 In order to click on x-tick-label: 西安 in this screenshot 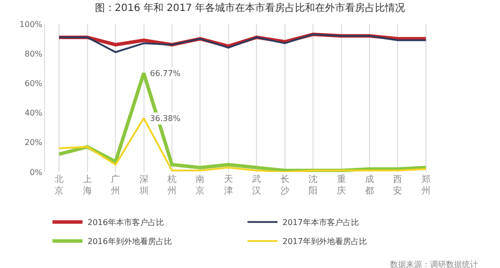, I will do `click(397, 186)`.